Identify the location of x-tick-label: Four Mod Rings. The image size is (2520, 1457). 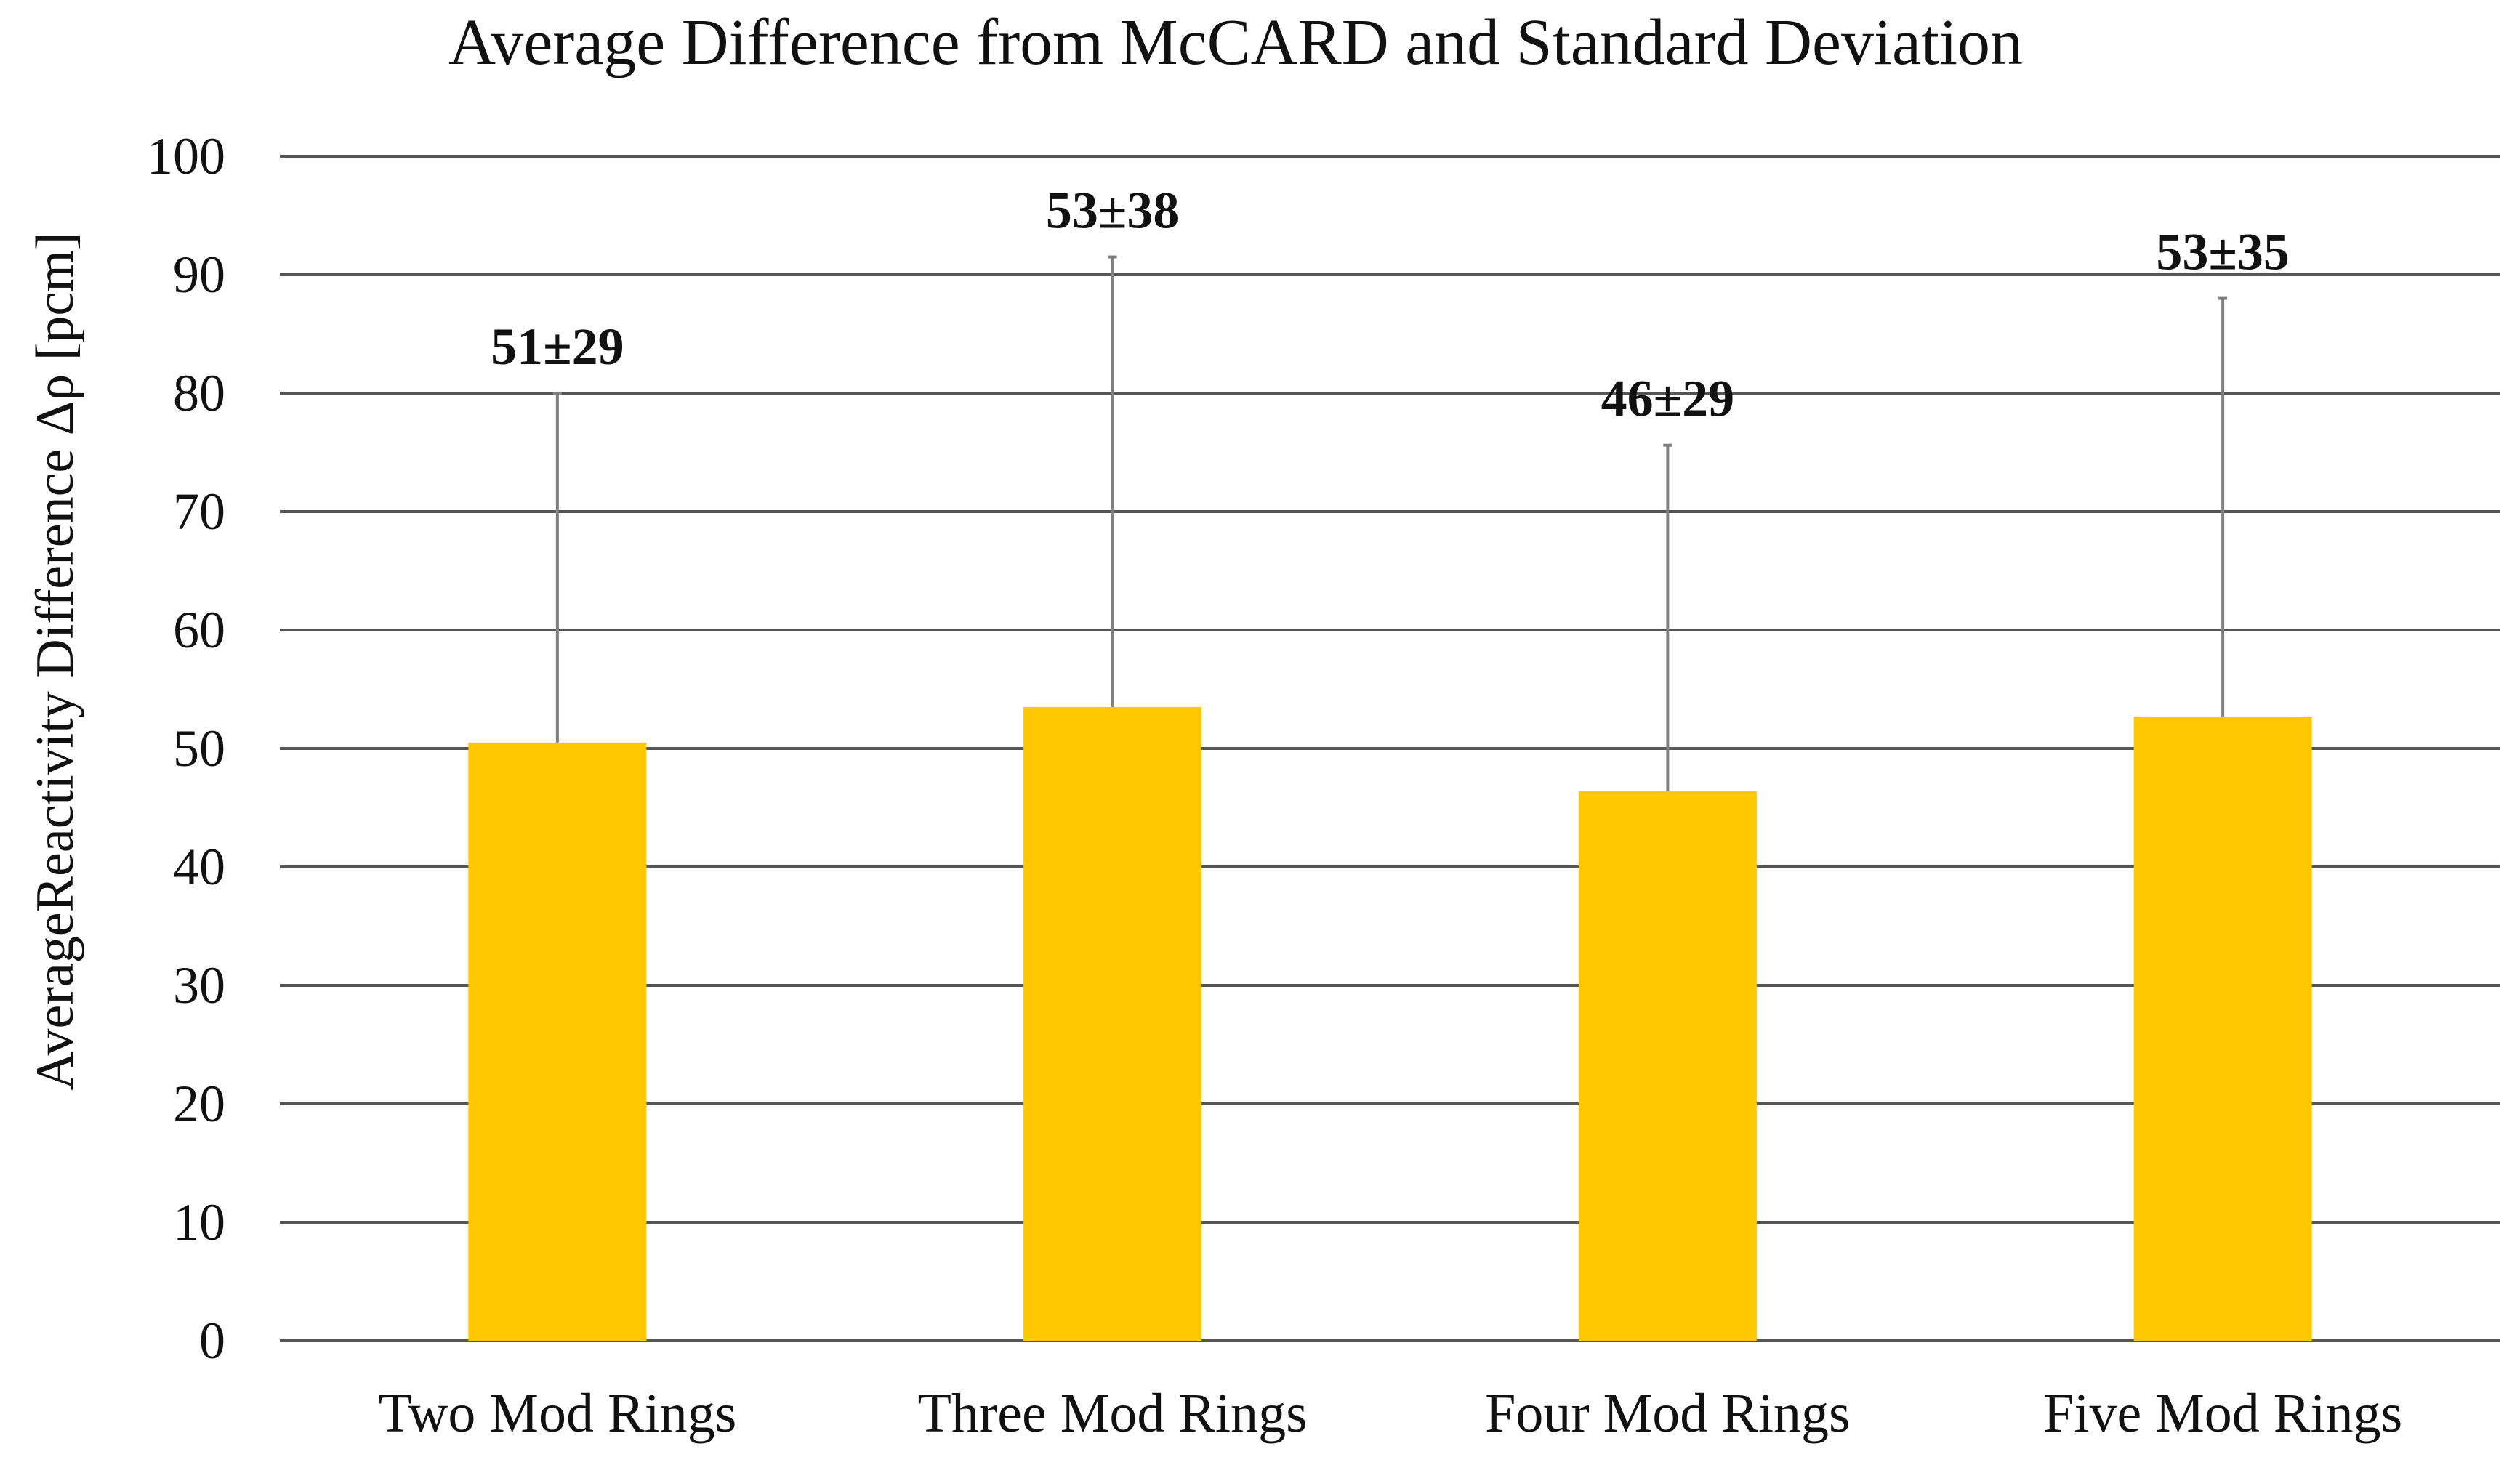
(1668, 1413).